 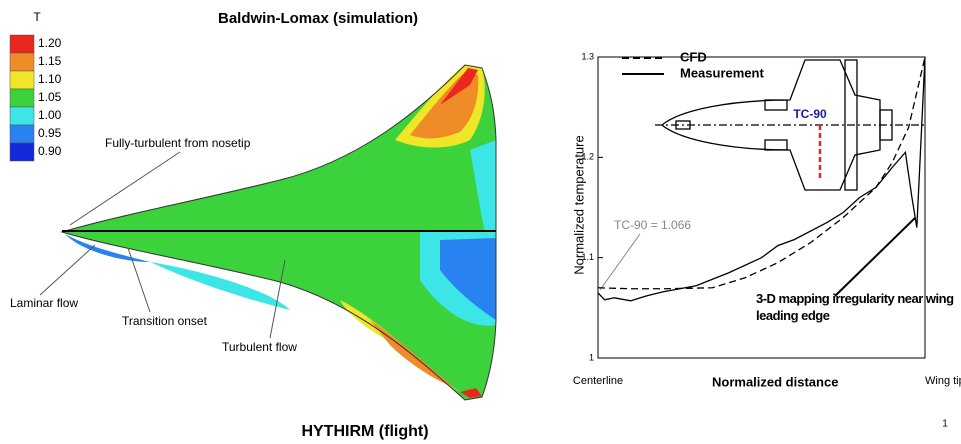 I want to click on y-tick-label: 1.3, so click(x=587, y=56).